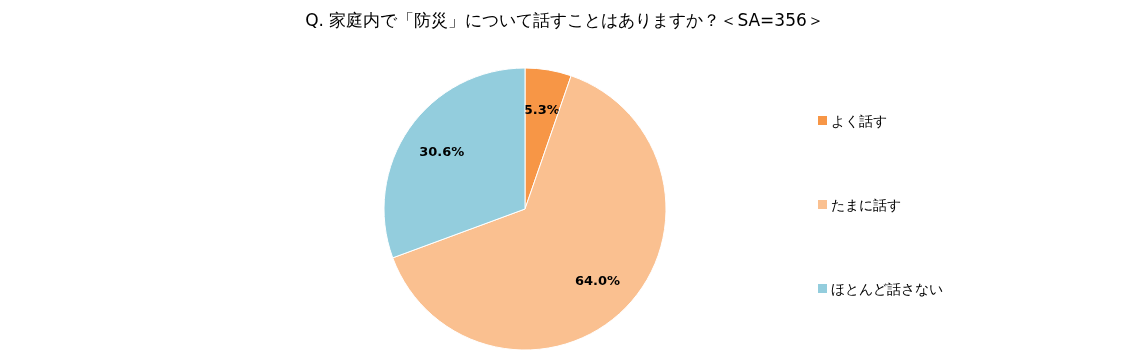  What do you see at coordinates (564, 20) in the screenshot?
I see `chart-title: Q. 家庭内で「防災」について話すことはありますか？＜SA=356＞` at bounding box center [564, 20].